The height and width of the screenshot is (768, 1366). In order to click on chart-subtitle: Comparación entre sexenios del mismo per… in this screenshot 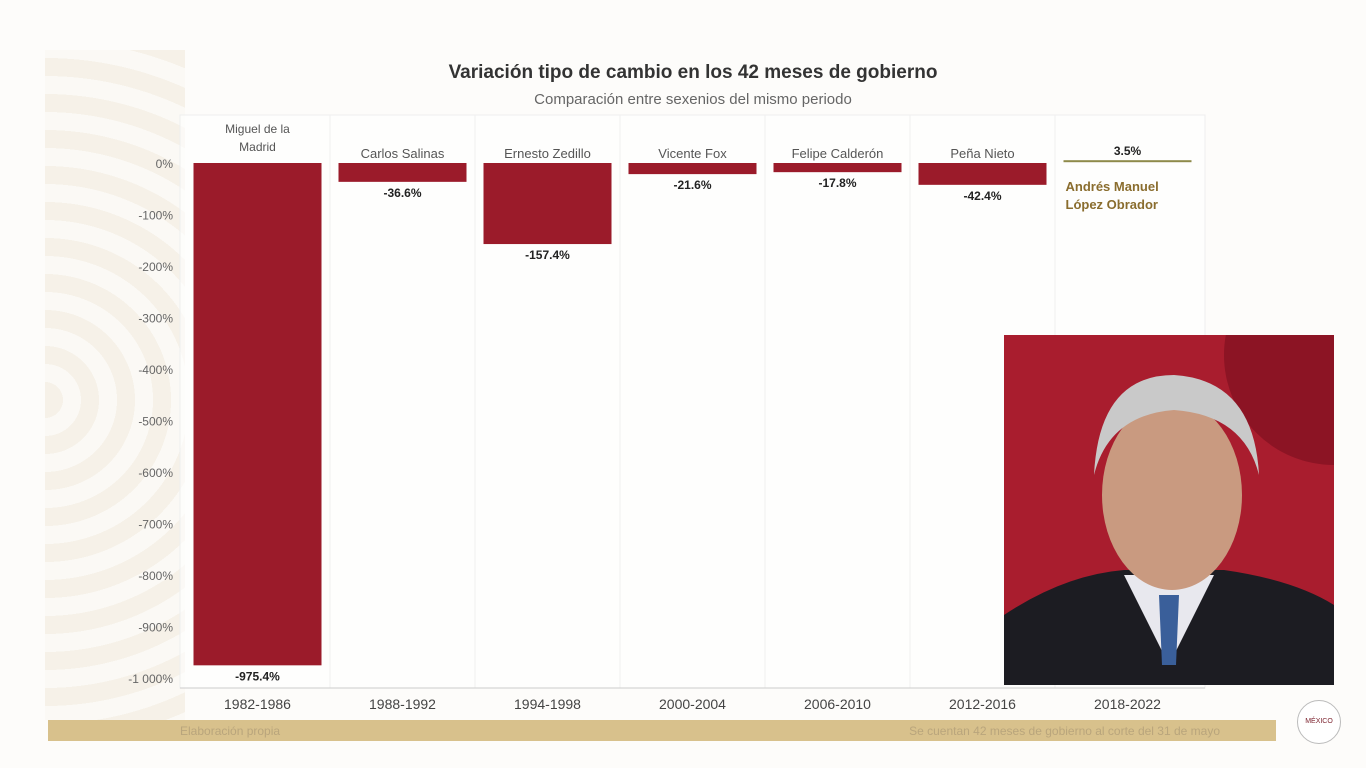, I will do `click(693, 99)`.